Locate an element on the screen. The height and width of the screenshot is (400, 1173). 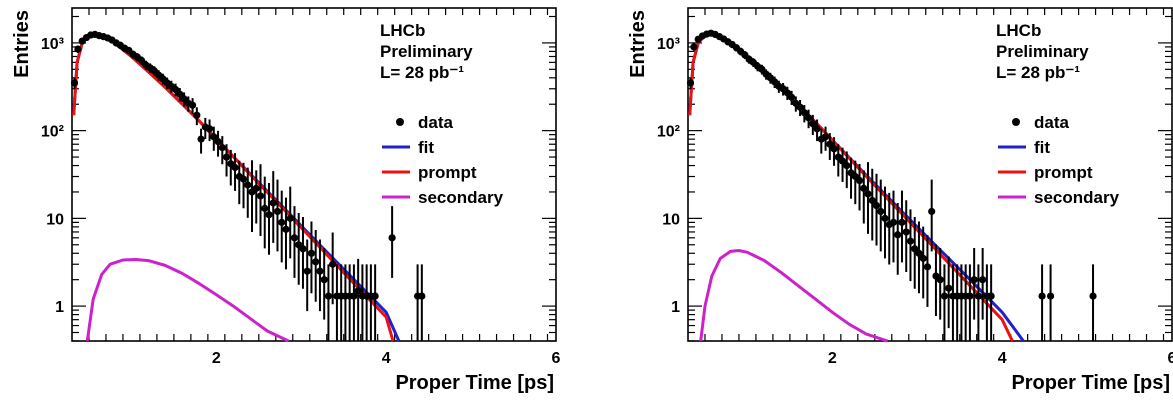
legend-label: data is located at coordinates (436, 122).